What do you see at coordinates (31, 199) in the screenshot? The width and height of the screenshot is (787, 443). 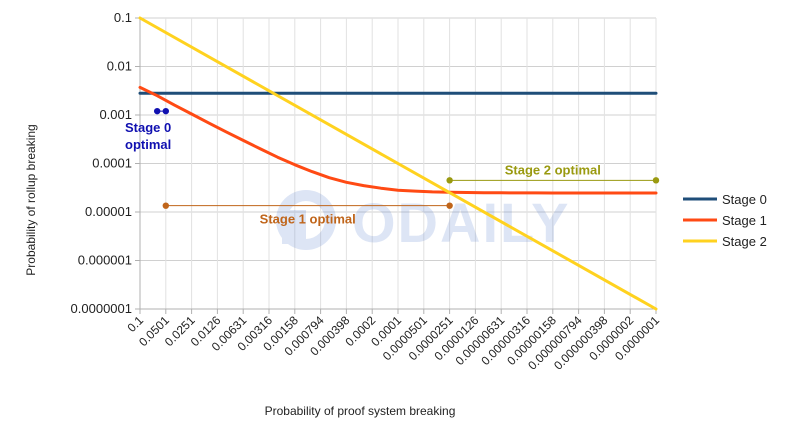 I see `y-axis-title: Probability of rollup breaking` at bounding box center [31, 199].